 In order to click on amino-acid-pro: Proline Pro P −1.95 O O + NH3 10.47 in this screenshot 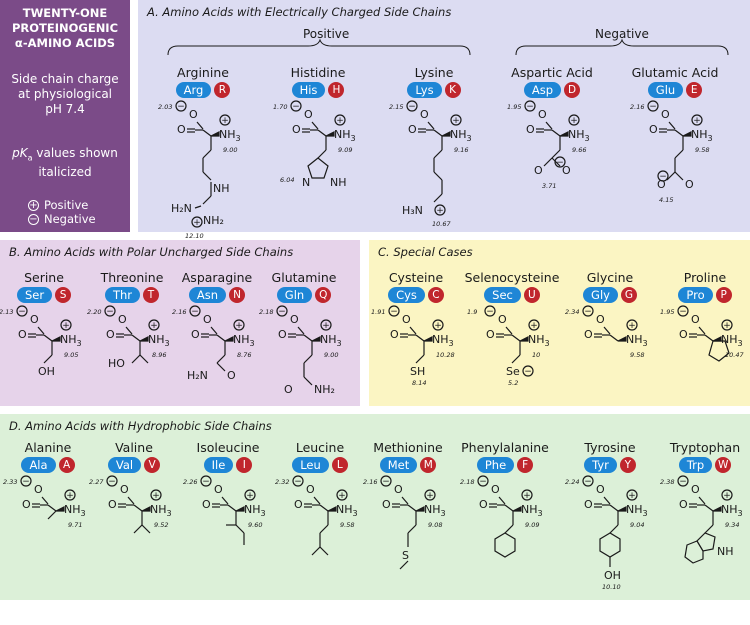, I will do `click(702, 347)`.